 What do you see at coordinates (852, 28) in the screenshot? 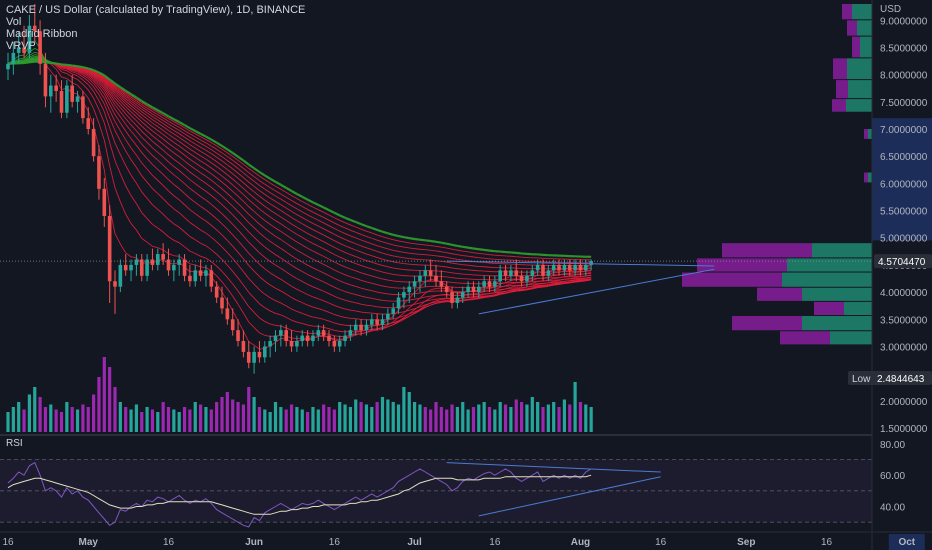
I see `volume-profile-down-bar` at bounding box center [852, 28].